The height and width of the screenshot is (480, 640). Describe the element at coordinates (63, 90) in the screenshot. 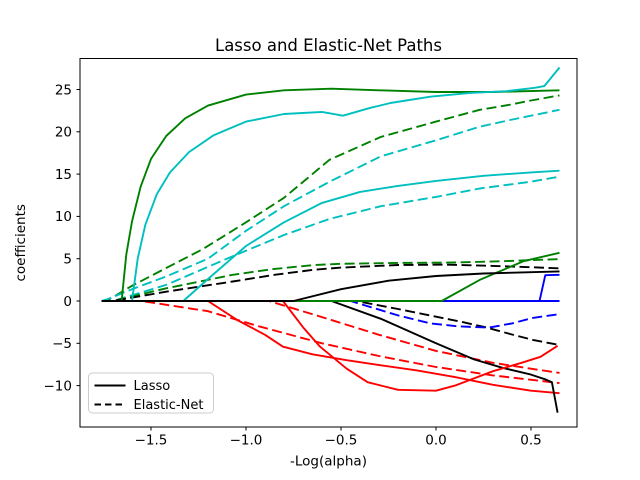

I see `y-tick-label: 25` at that location.